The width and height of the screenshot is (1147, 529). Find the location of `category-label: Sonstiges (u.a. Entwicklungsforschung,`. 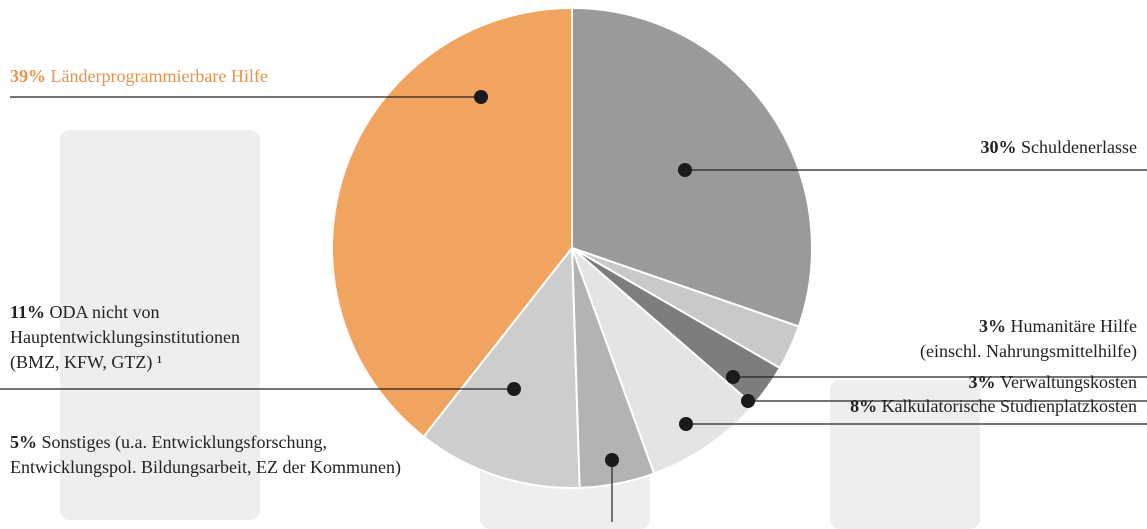

category-label: Sonstiges (u.a. Entwicklungsforschung, is located at coordinates (184, 442).